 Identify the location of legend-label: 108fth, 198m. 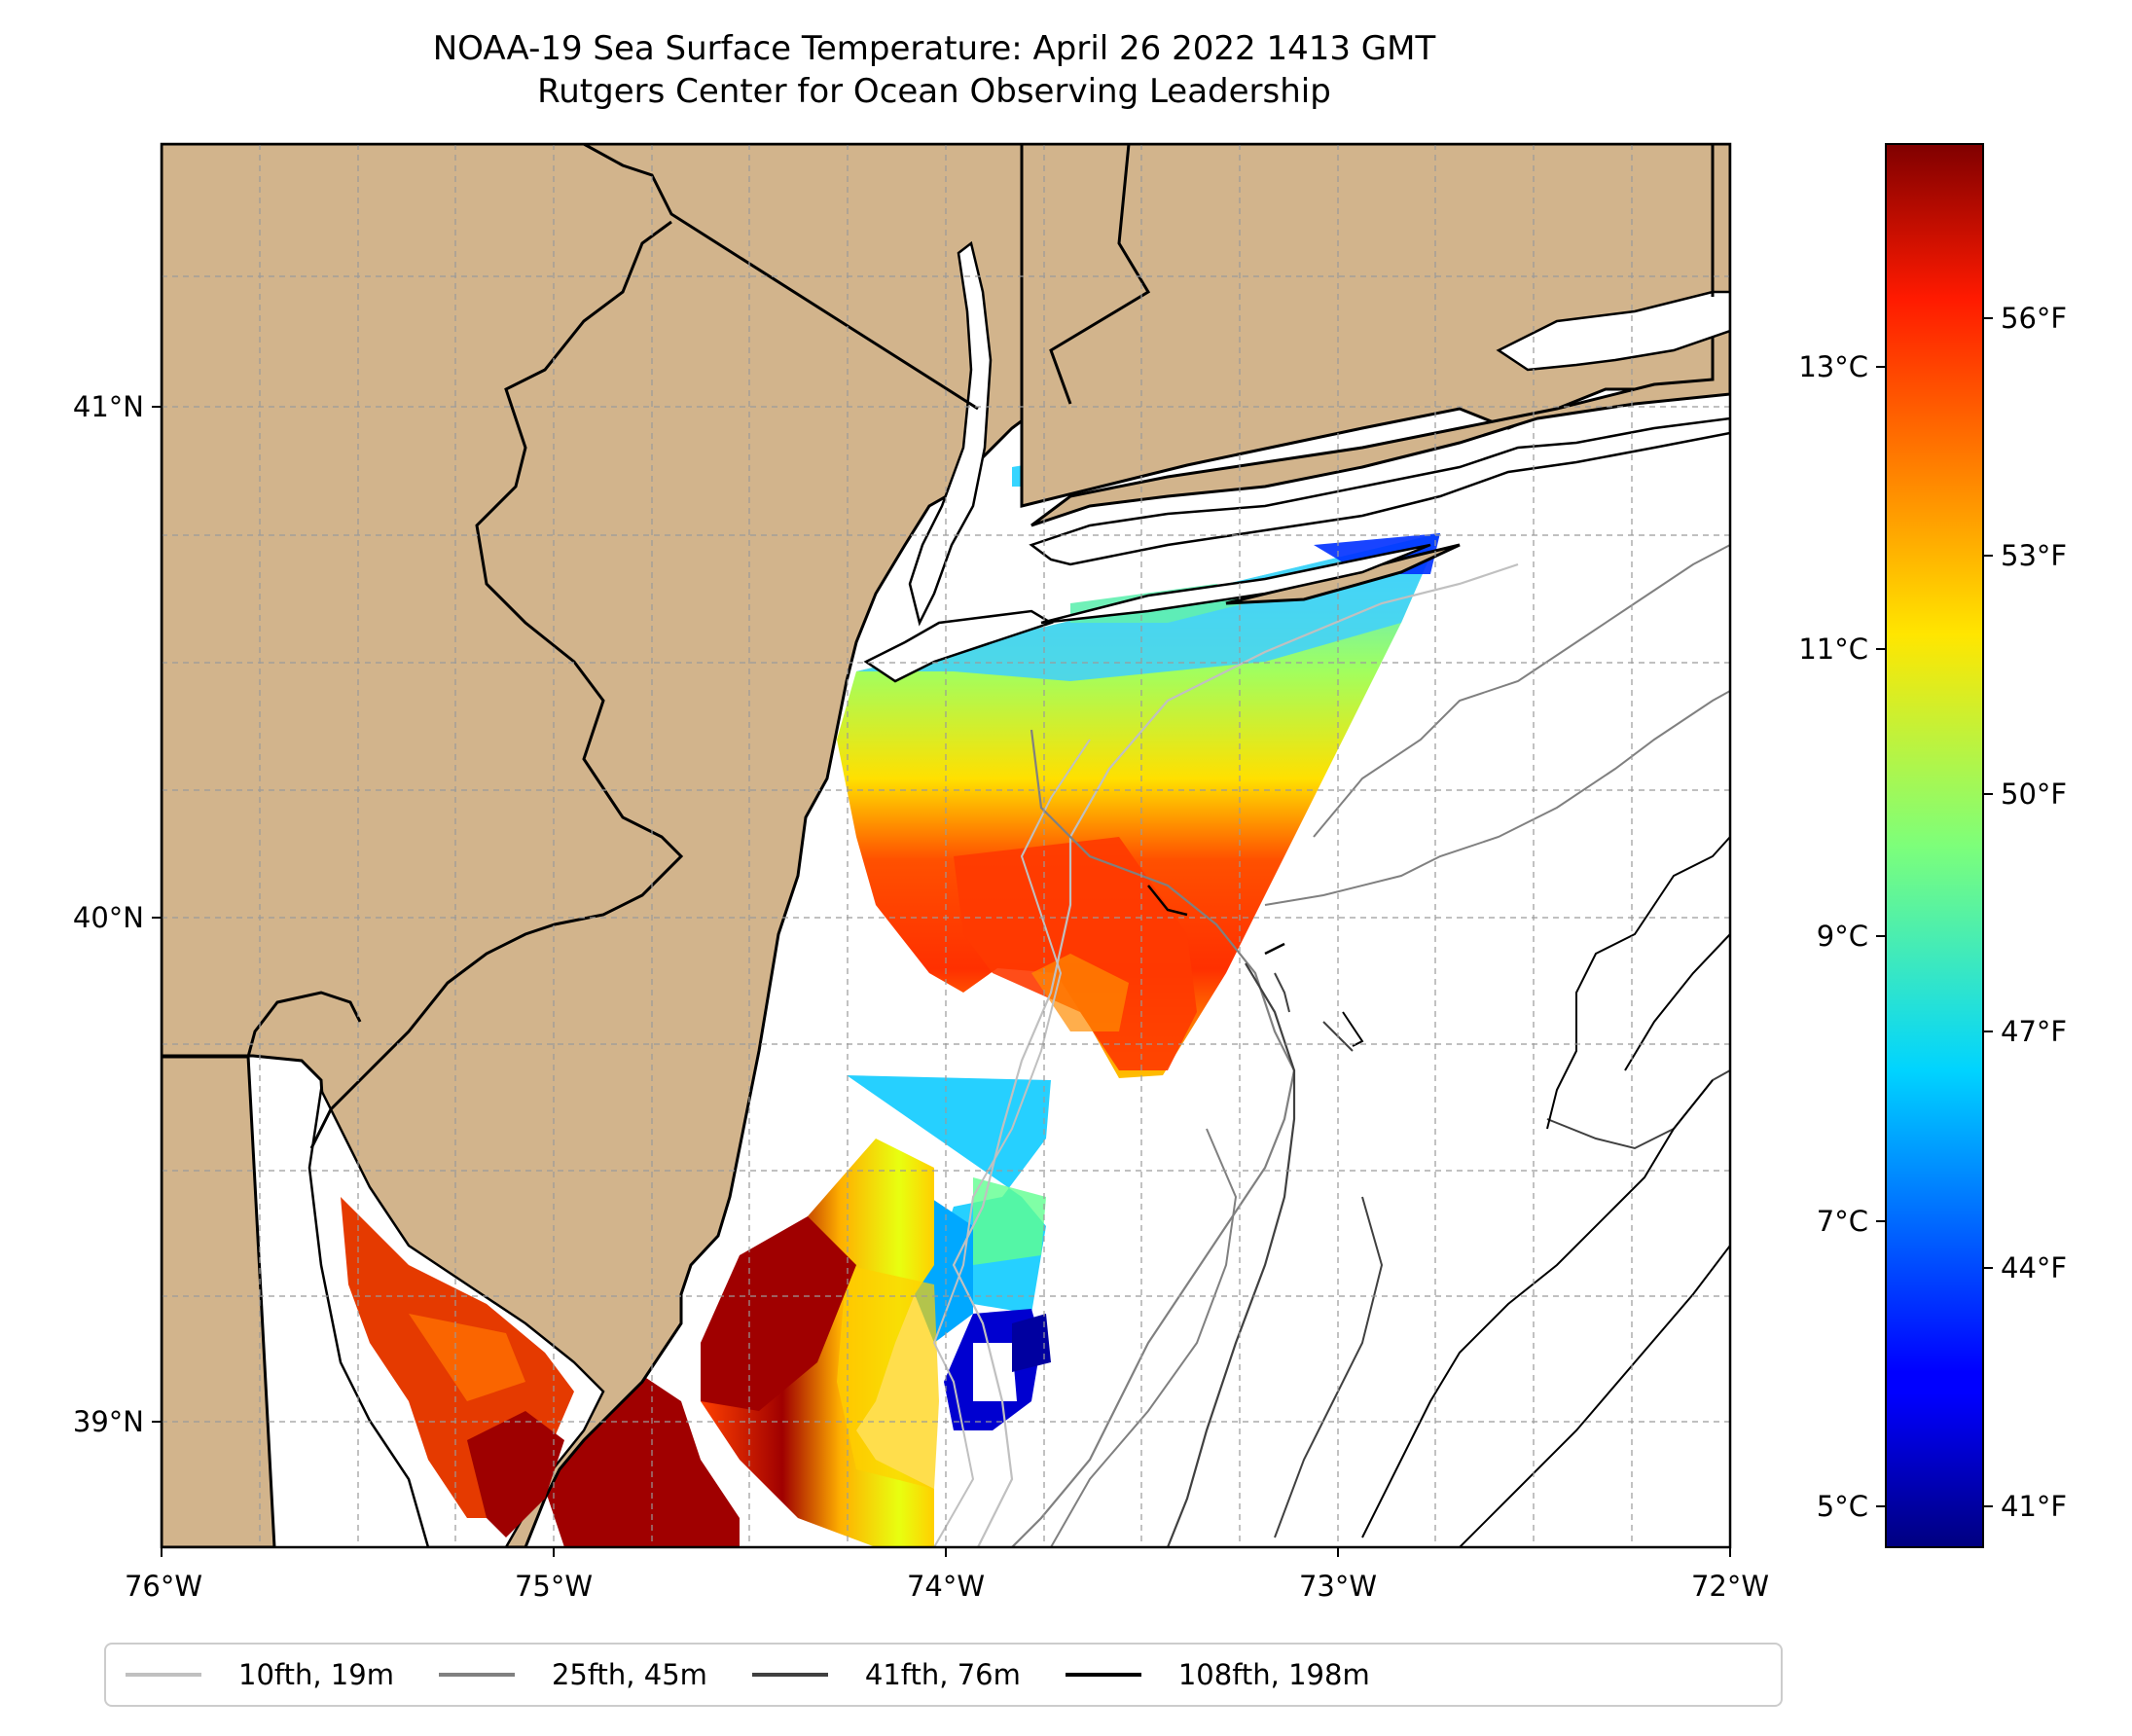
(1274, 1675).